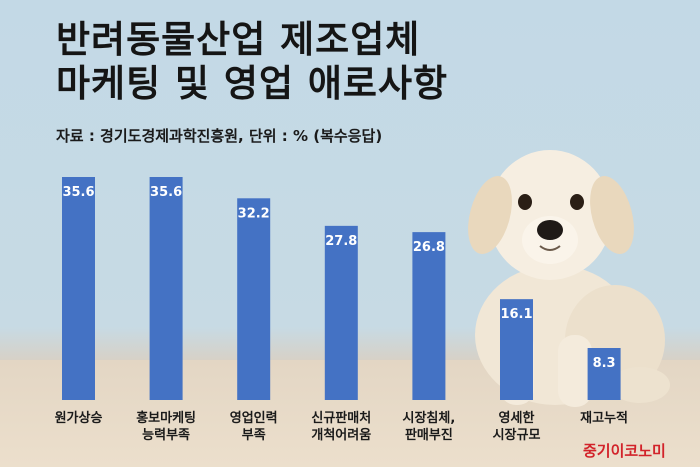  I want to click on value-label-2: 32.2, so click(254, 213).